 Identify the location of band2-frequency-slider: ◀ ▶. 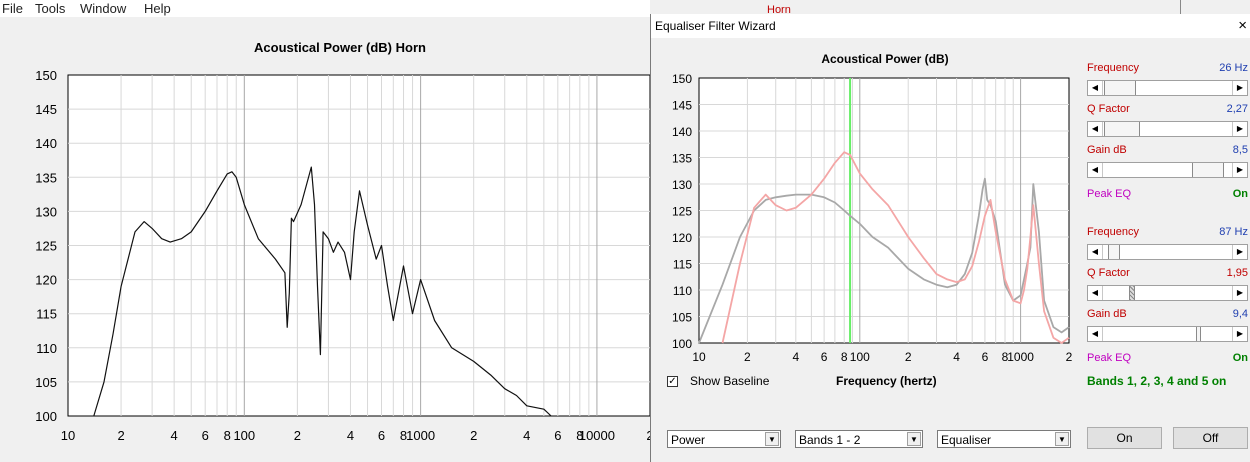
(1167, 252).